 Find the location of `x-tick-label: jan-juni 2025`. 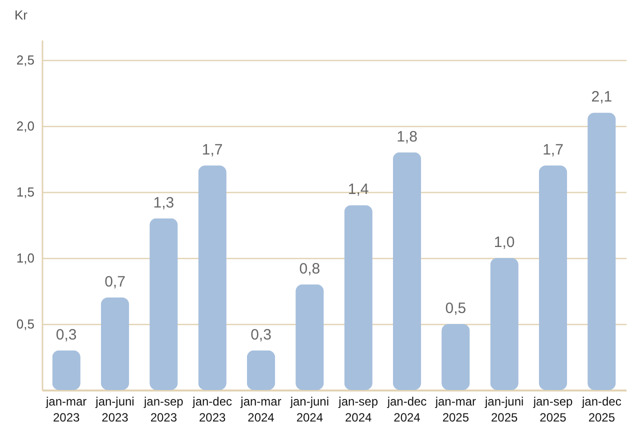

x-tick-label: jan-juni 2025 is located at coordinates (504, 409).